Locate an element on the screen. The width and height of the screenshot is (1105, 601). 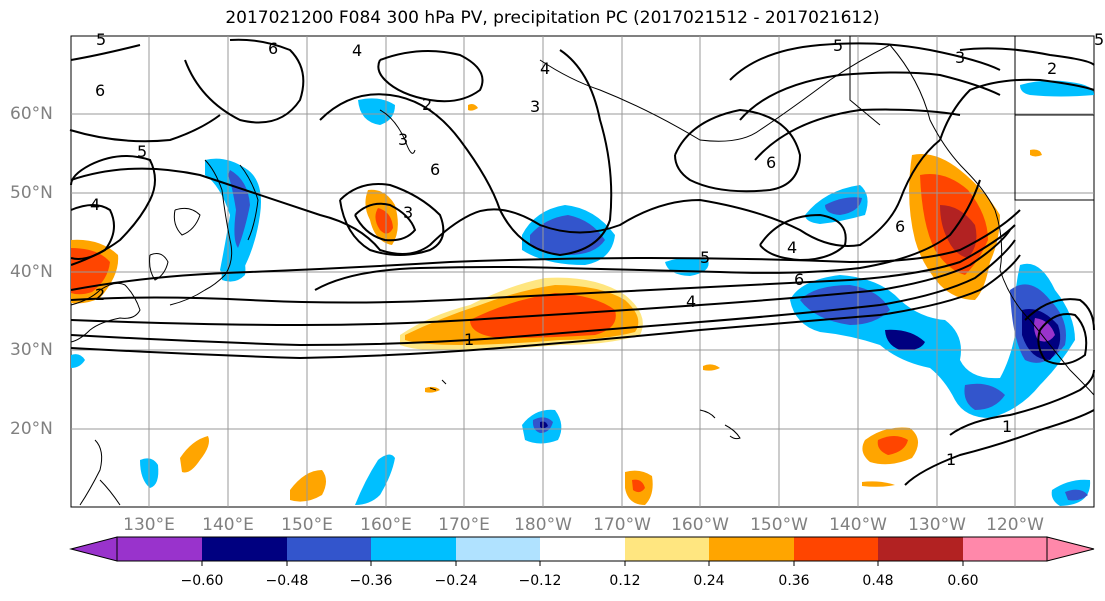
colorbar-tick-label: 0.12 is located at coordinates (625, 581).